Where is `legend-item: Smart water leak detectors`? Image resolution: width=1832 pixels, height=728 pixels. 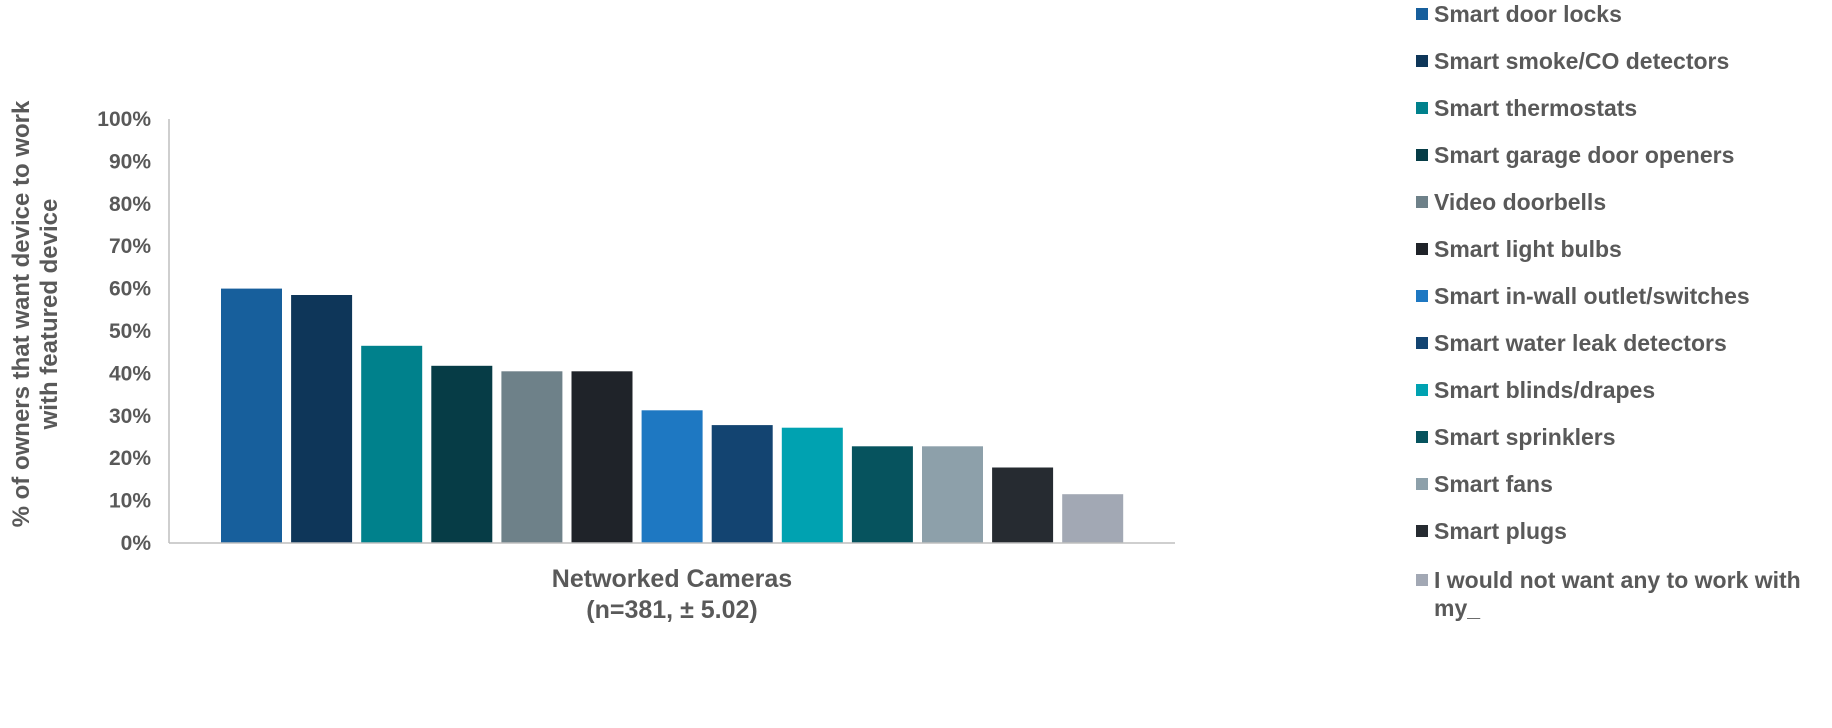
legend-item: Smart water leak detectors is located at coordinates (1621, 343).